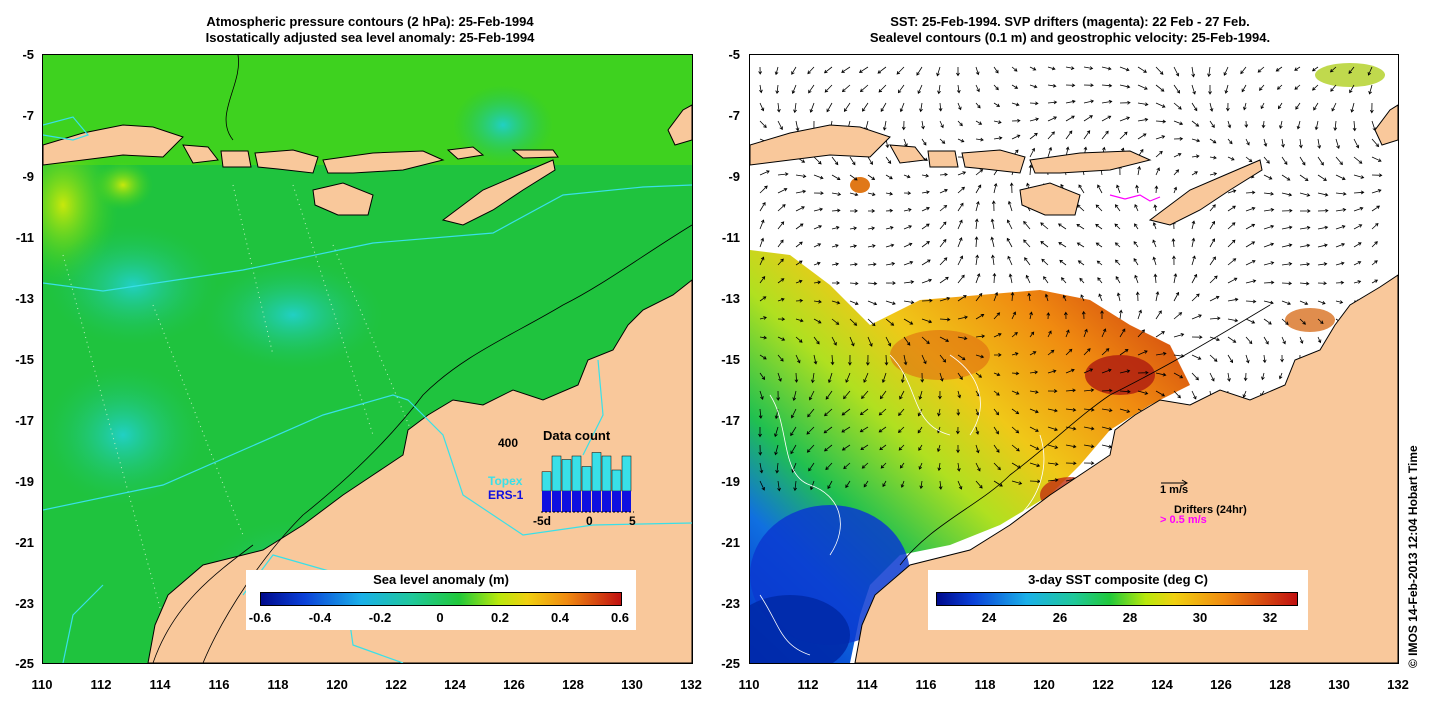  I want to click on lon-tick: 114, so click(867, 684).